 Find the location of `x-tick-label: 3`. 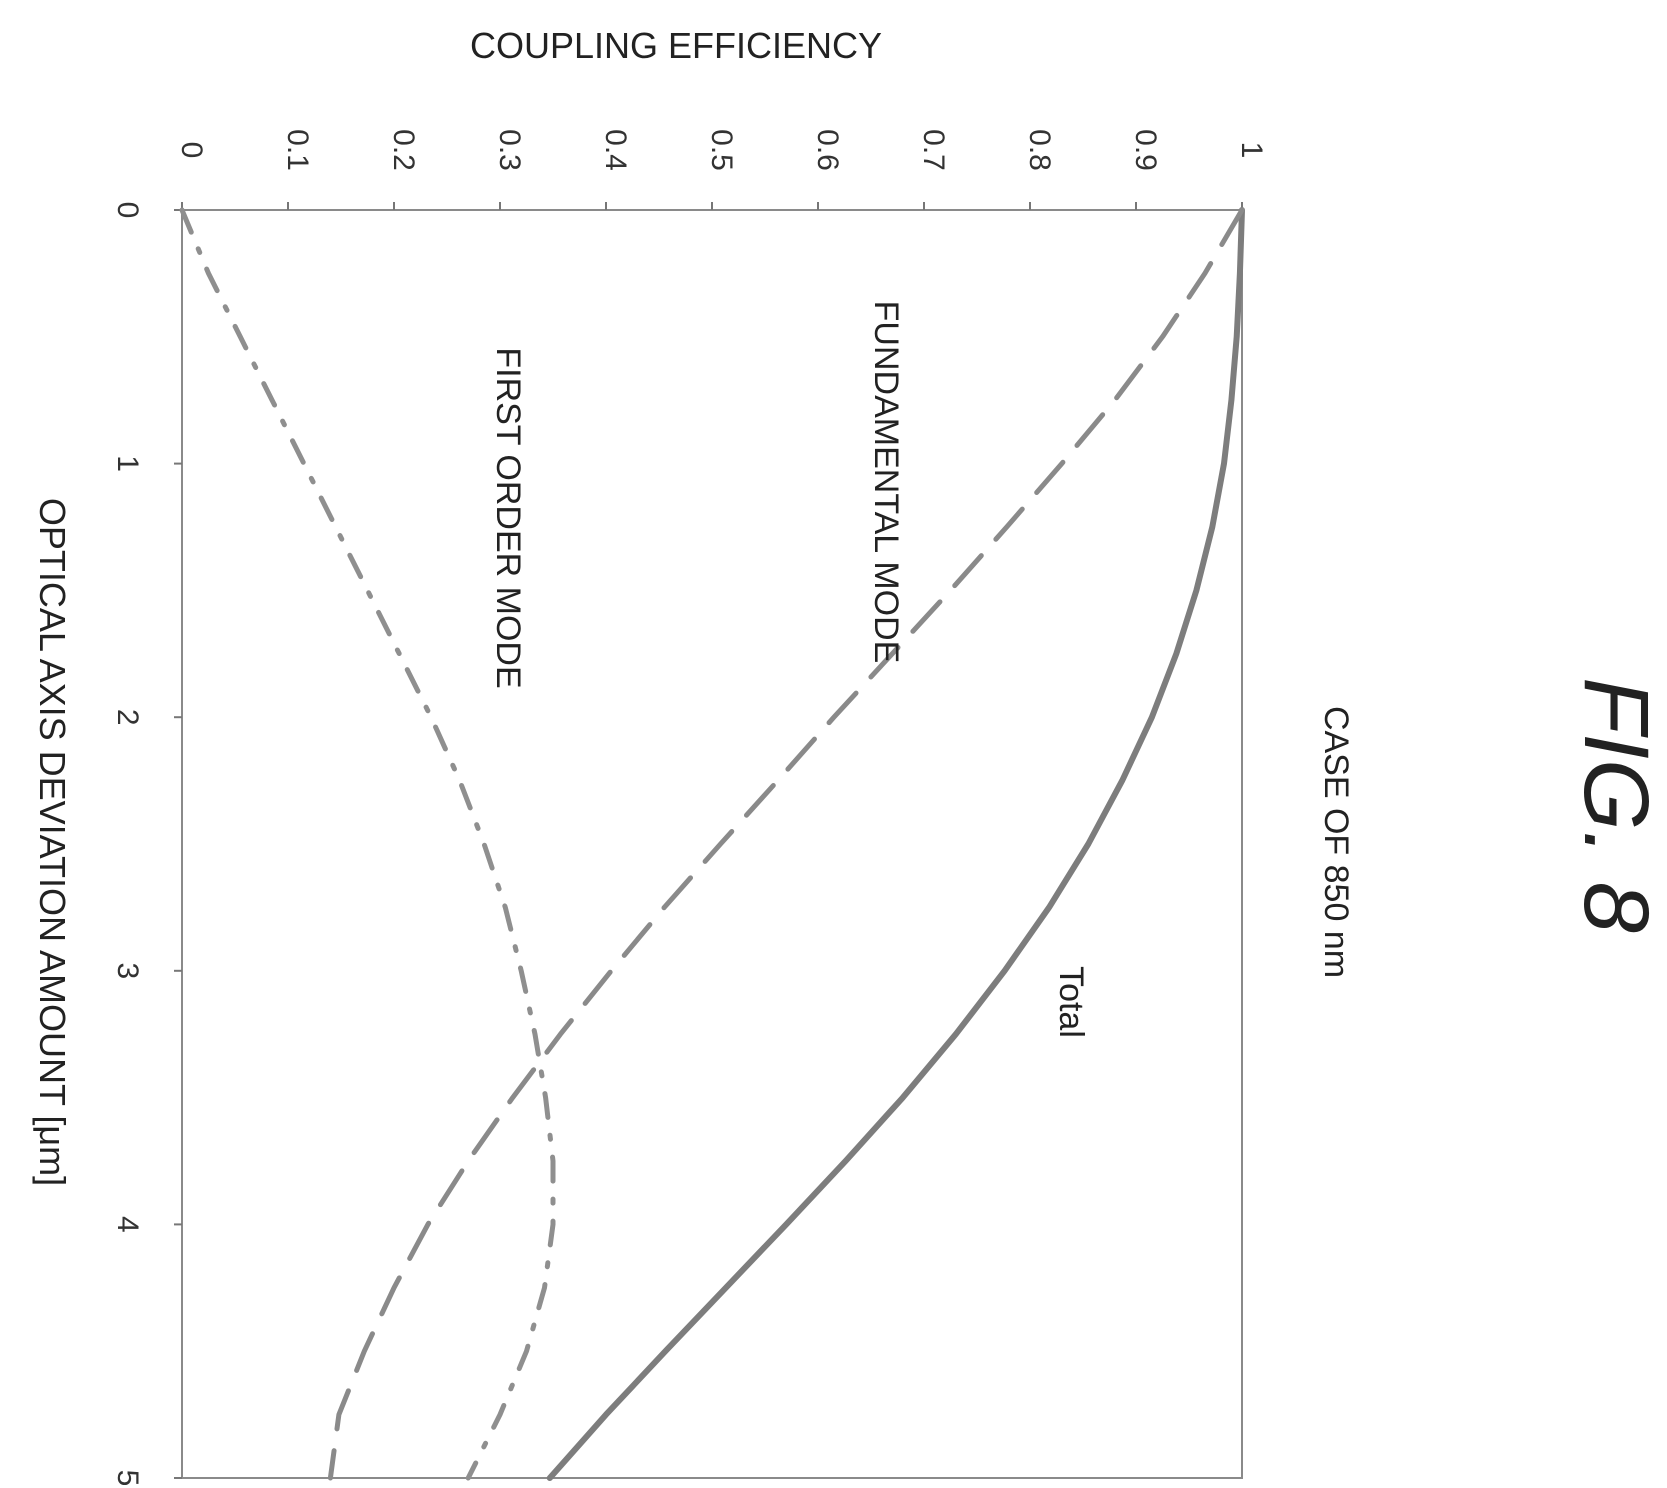

x-tick-label: 3 is located at coordinates (127, 970).